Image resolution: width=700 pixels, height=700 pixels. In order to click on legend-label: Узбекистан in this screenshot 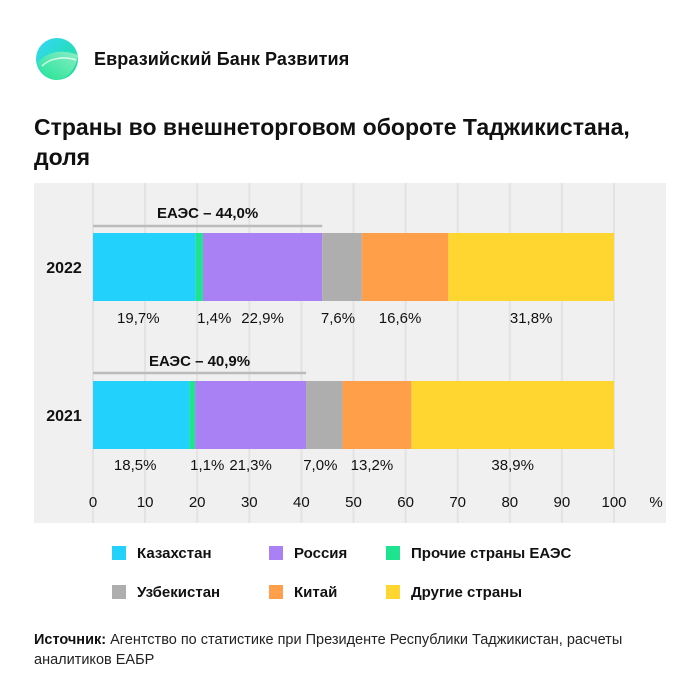, I will do `click(179, 592)`.